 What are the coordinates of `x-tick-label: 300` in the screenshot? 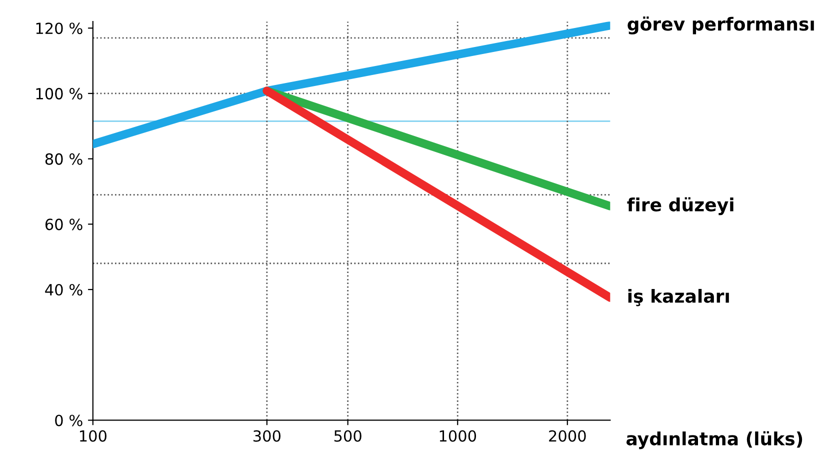 It's located at (267, 436).